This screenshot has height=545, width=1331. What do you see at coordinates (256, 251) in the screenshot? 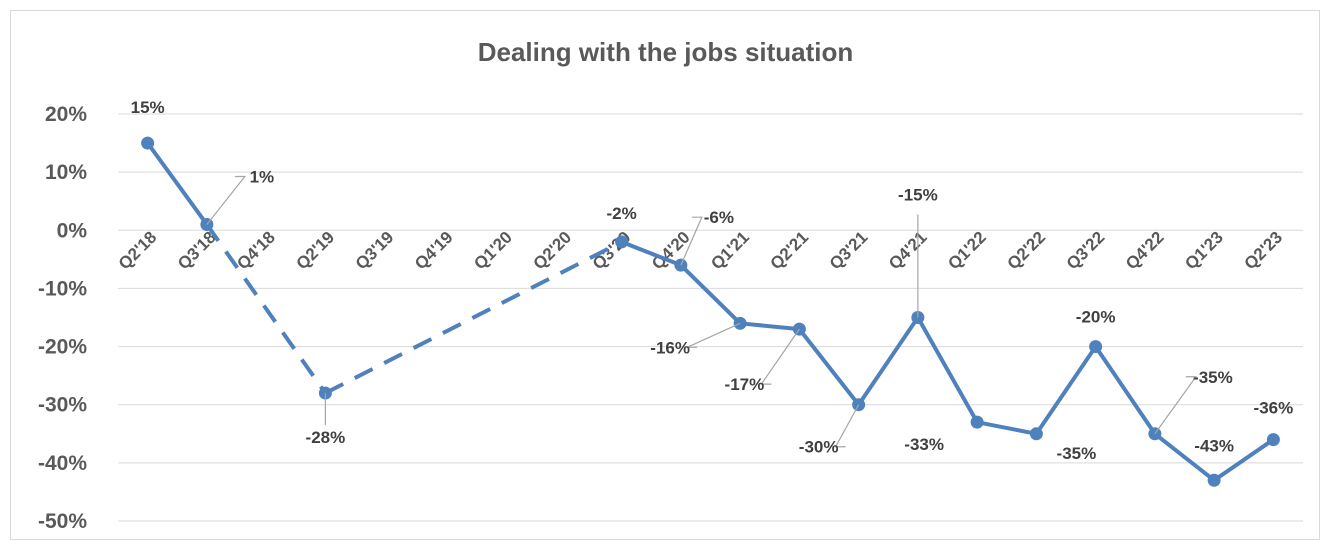
I see `x-tick-label: Q4'18` at bounding box center [256, 251].